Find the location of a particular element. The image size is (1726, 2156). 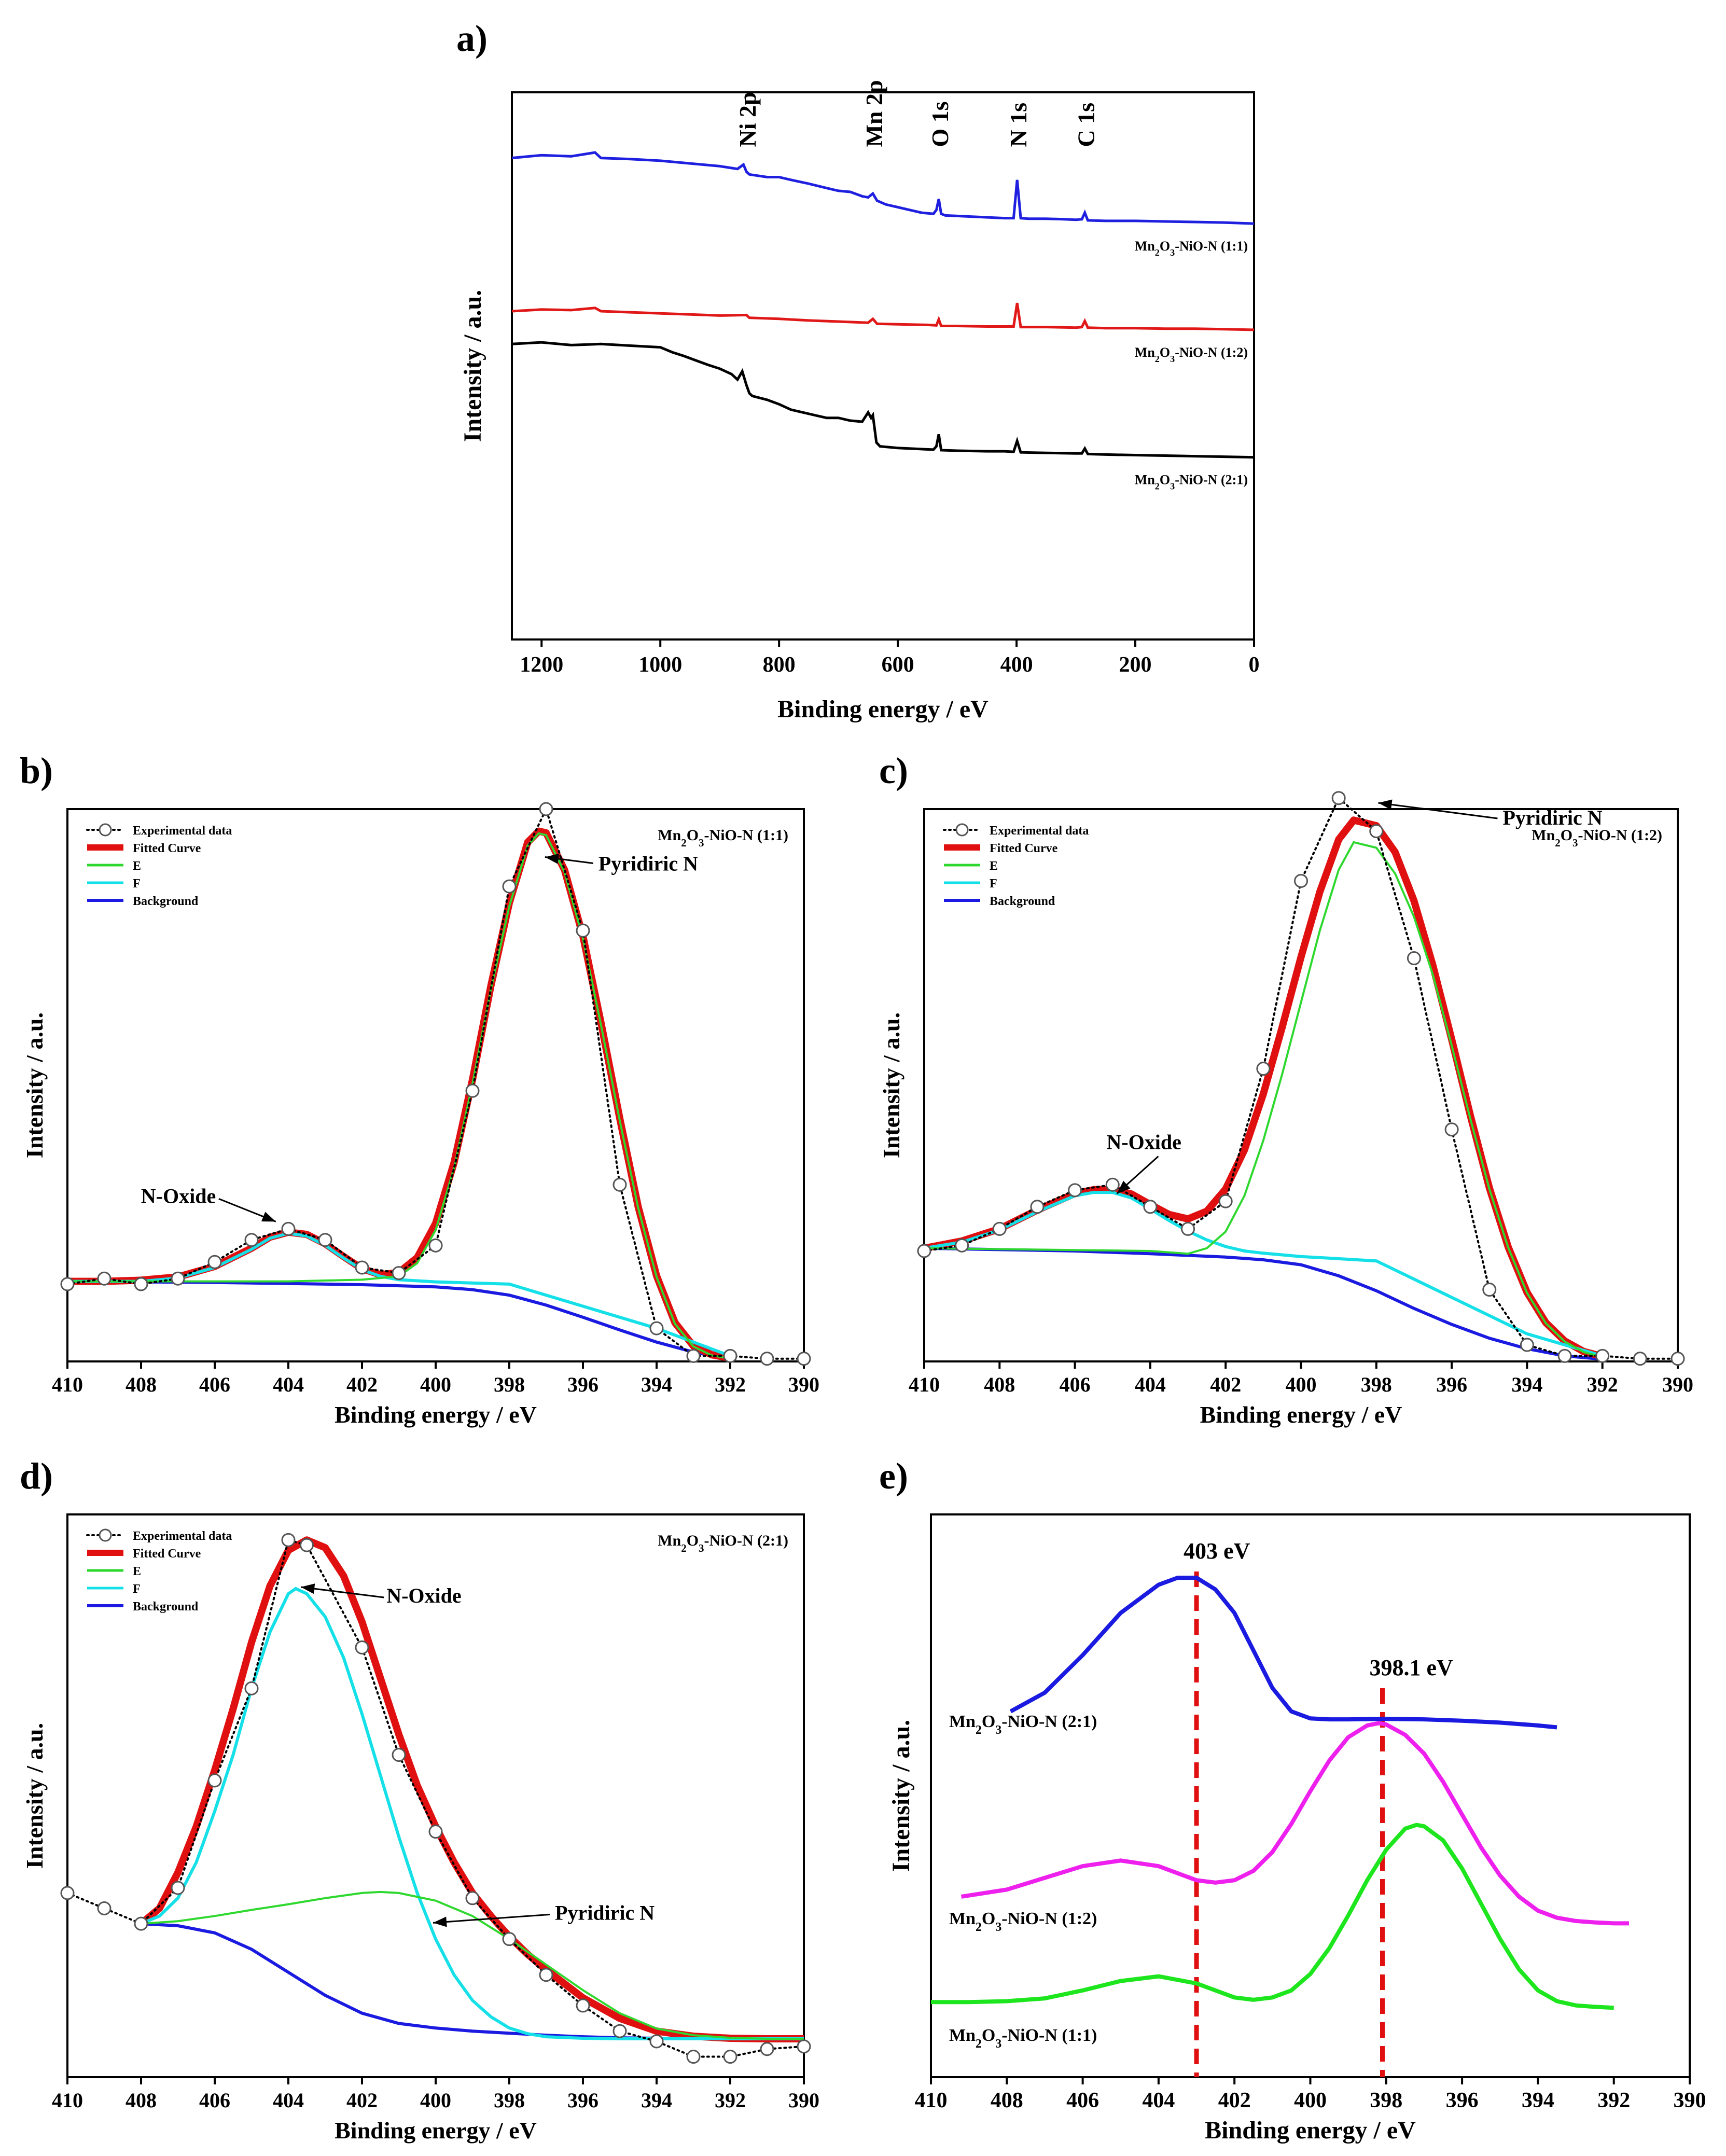

x-tick-label: 1000 is located at coordinates (660, 665).